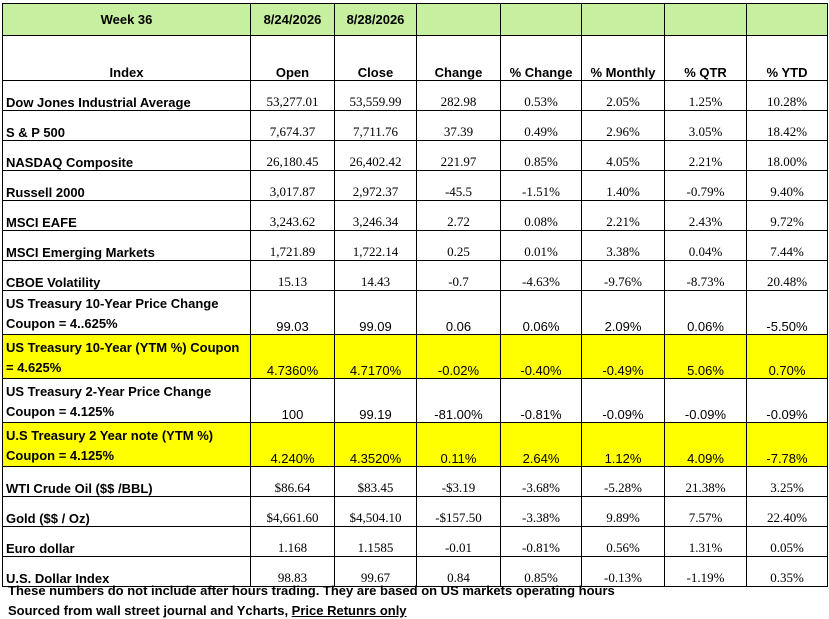 This screenshot has width=829, height=619. What do you see at coordinates (415, 19) in the screenshot?
I see `date-header-row: Week 36 8/24/2026 8/28/2026` at bounding box center [415, 19].